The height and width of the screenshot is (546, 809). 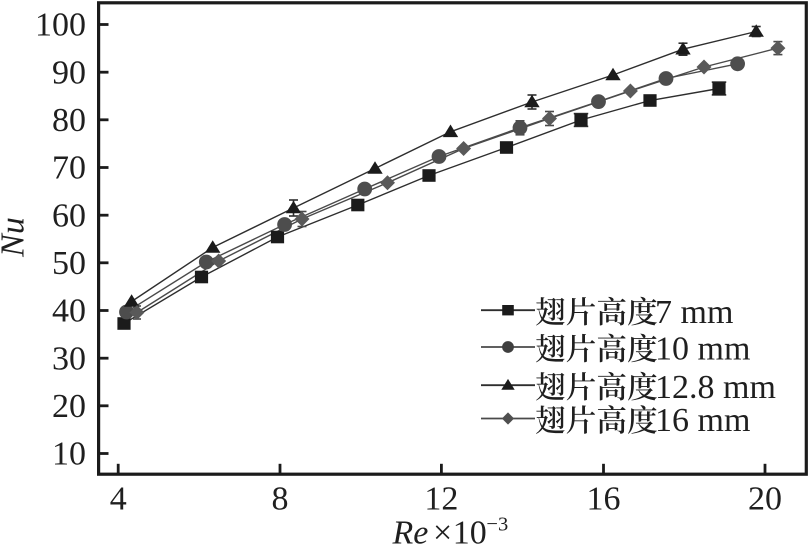 I want to click on svg-text: 10, so click(x=69, y=454).